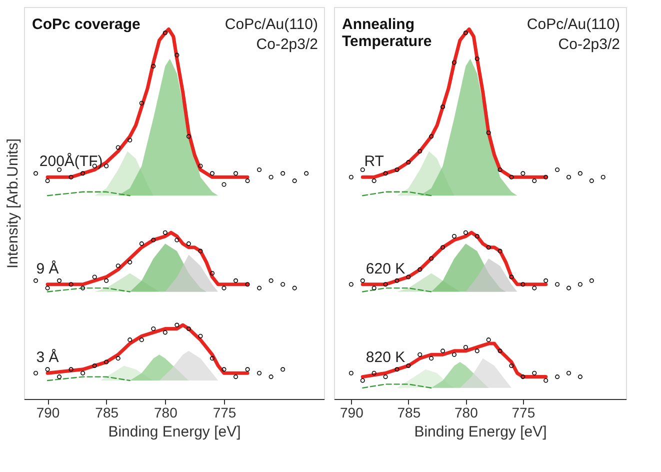  Describe the element at coordinates (47, 357) in the screenshot. I see `annotation: 3 Å` at that location.